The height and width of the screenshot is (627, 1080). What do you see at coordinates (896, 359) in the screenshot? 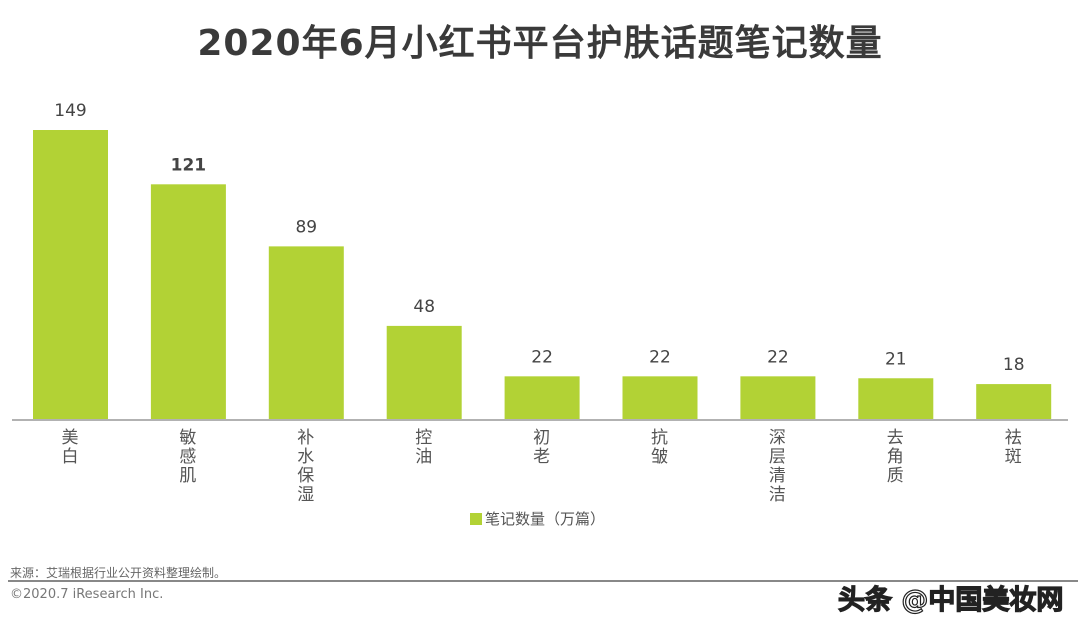
I see `data-label: 21` at bounding box center [896, 359].